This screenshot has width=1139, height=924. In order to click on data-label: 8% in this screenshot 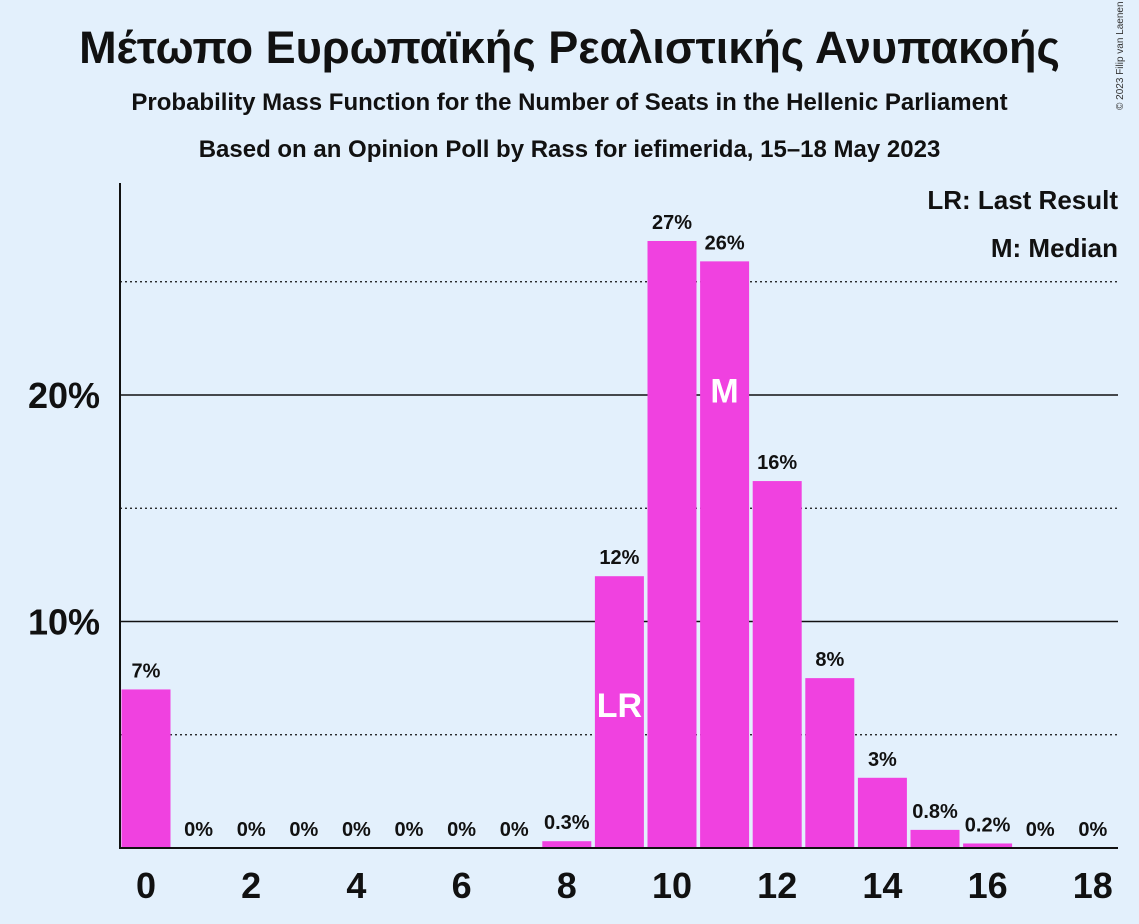, I will do `click(829, 660)`.